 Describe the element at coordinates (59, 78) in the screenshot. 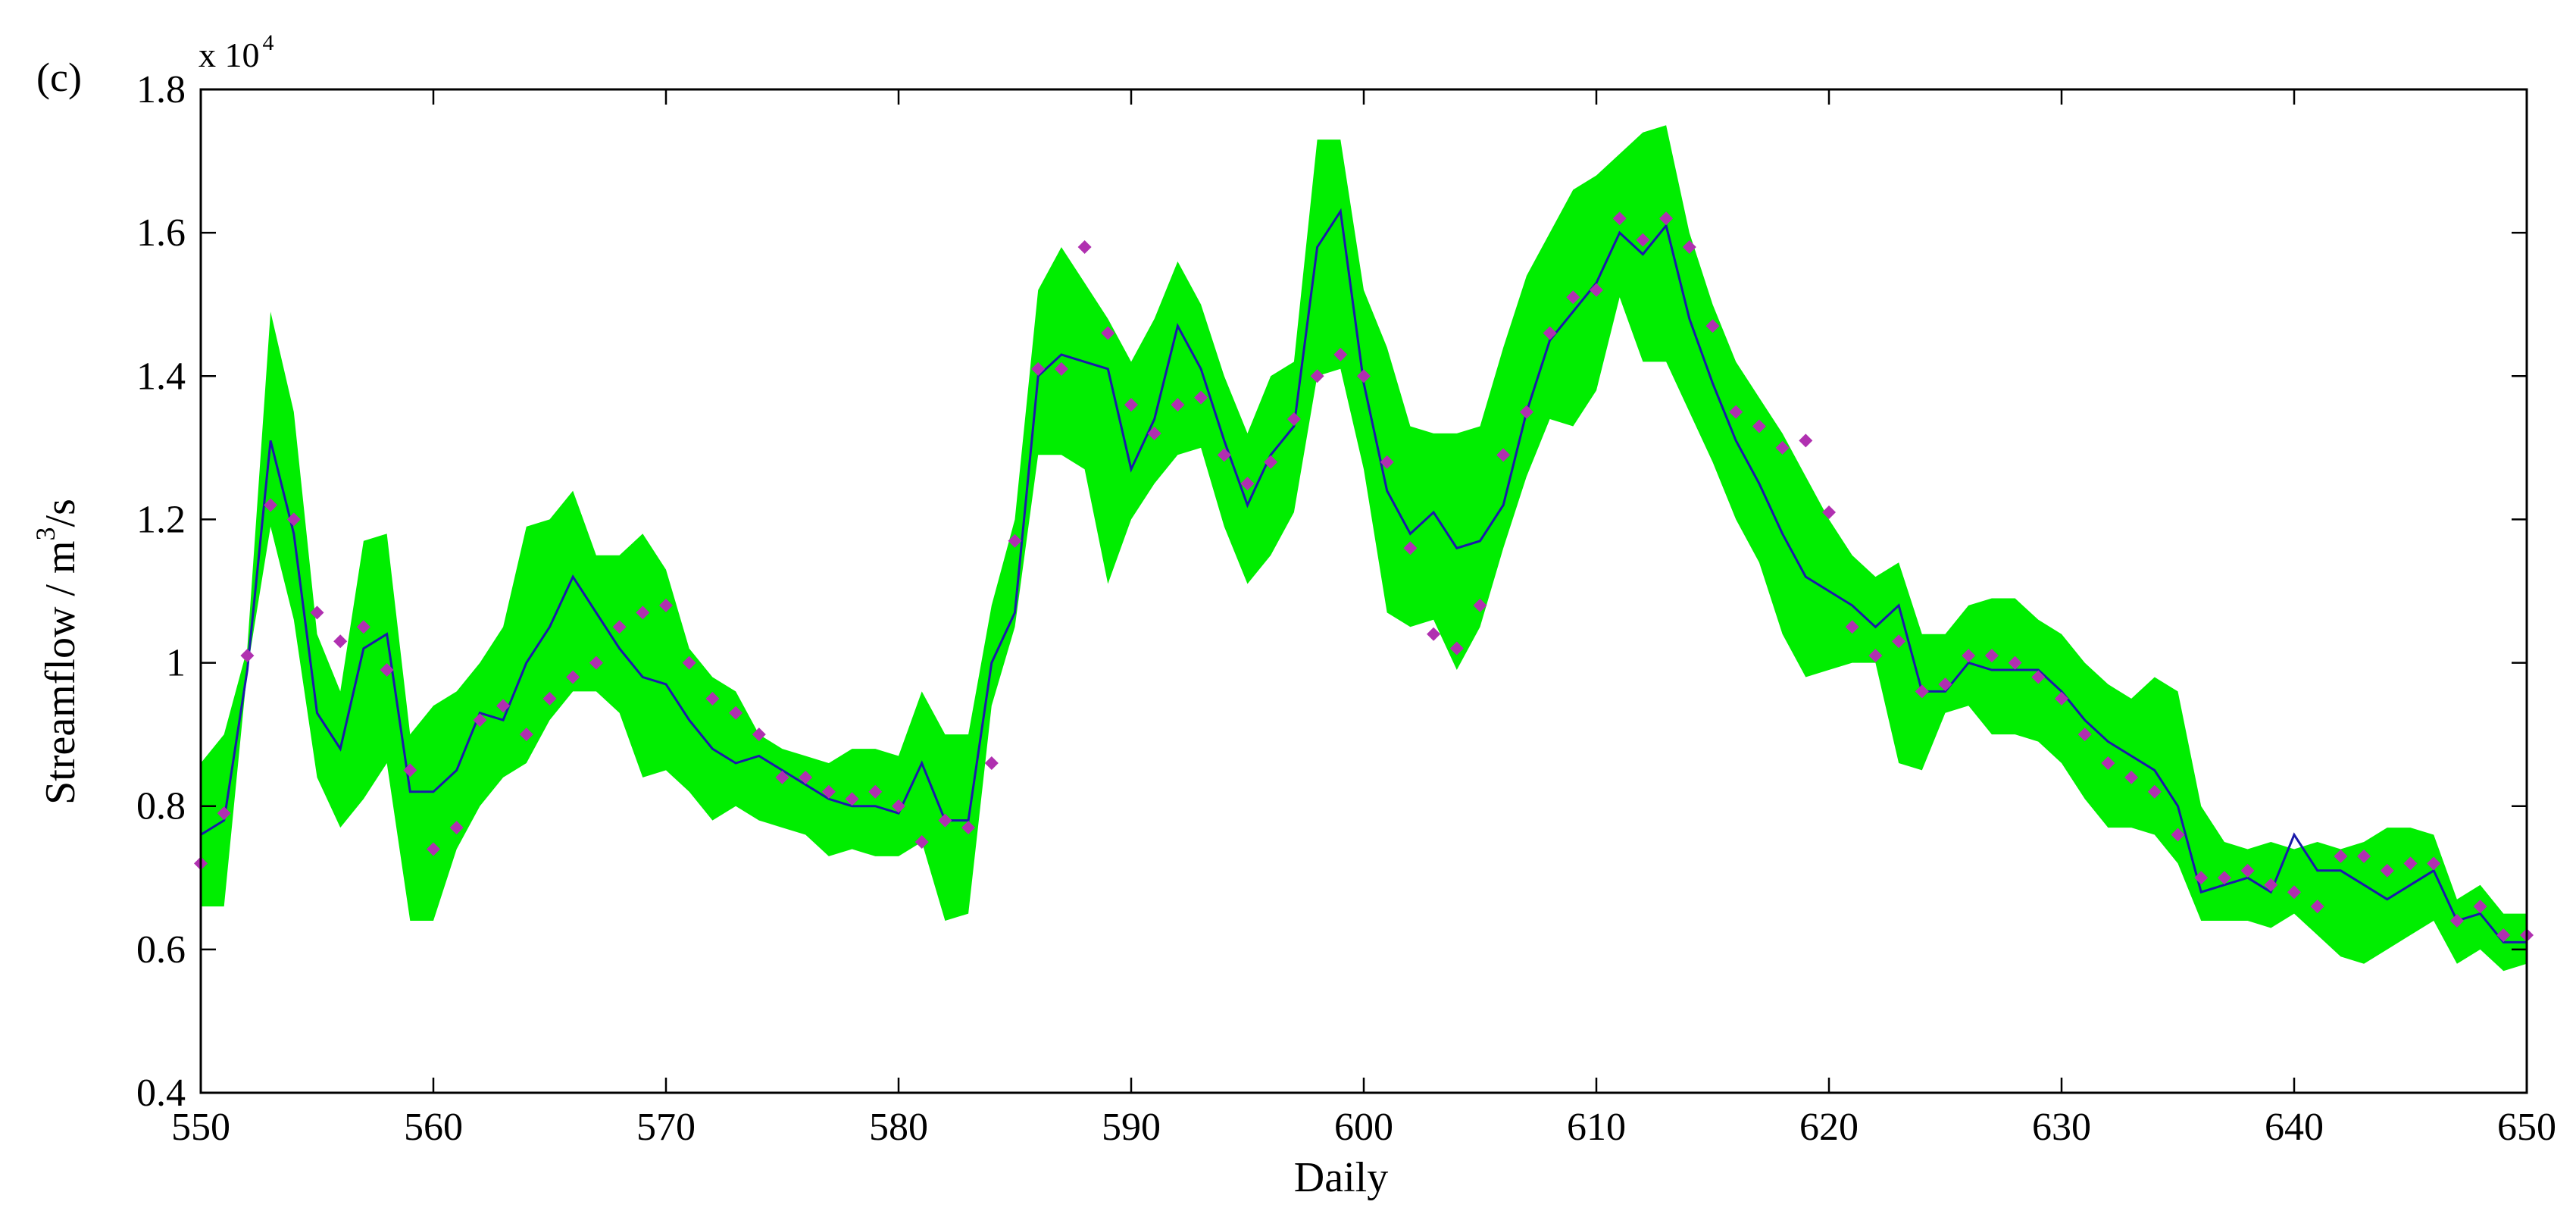

I see `panel-label: (c)` at that location.